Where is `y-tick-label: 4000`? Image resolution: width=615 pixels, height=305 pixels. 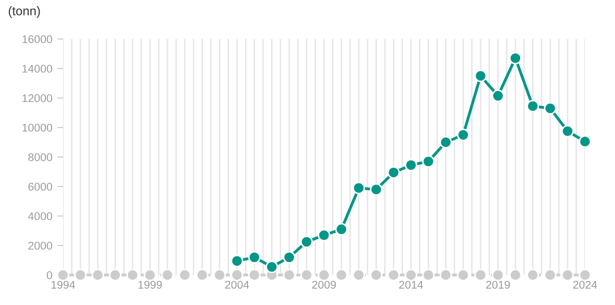
y-tick-label: 4000 is located at coordinates (40, 216).